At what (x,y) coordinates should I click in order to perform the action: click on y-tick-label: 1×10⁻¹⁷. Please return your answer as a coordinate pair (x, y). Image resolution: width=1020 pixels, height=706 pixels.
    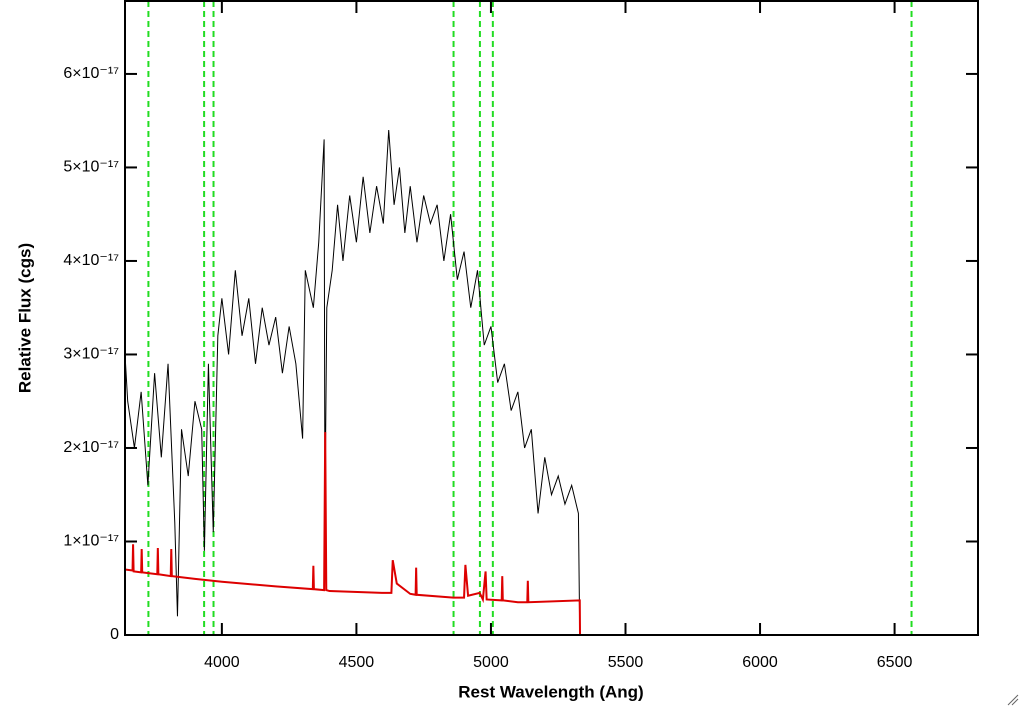
    Looking at the image, I should click on (91, 541).